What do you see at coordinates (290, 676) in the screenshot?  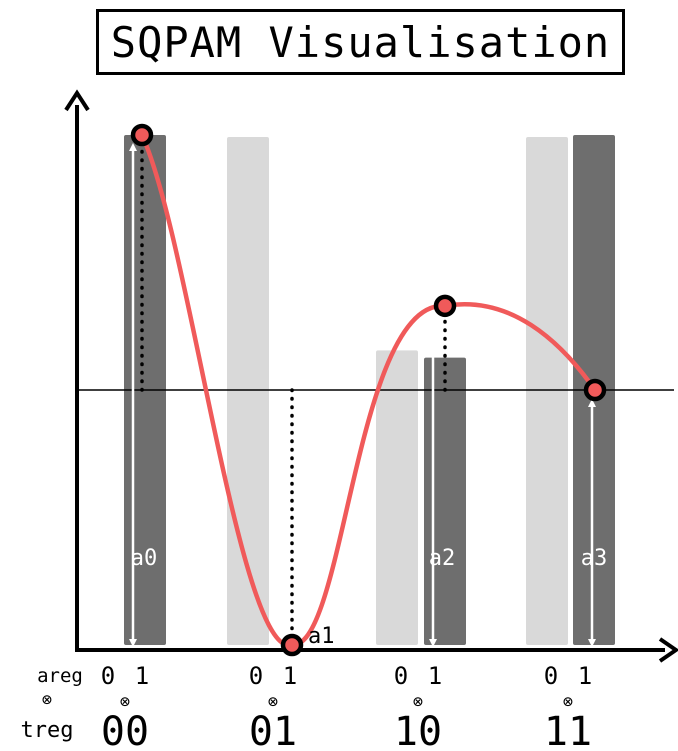 I see `bit-1-01: 1` at bounding box center [290, 676].